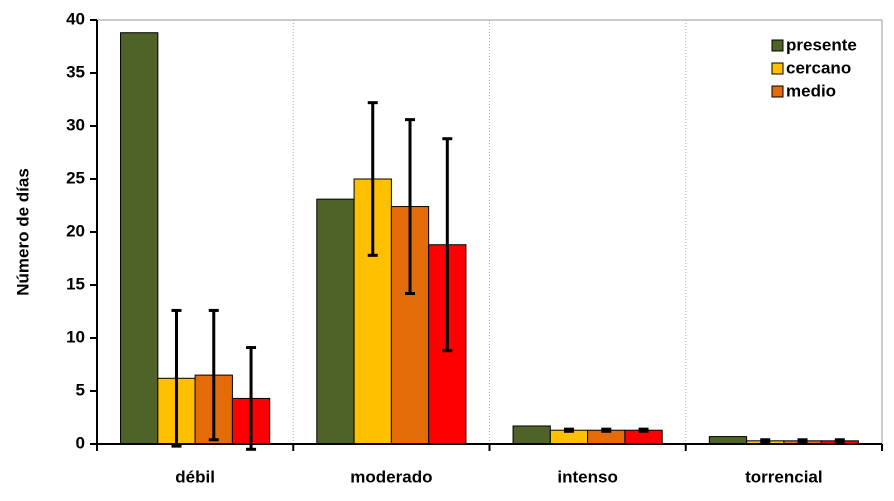 Image resolution: width=894 pixels, height=501 pixels. I want to click on legend-label: cercano, so click(818, 67).